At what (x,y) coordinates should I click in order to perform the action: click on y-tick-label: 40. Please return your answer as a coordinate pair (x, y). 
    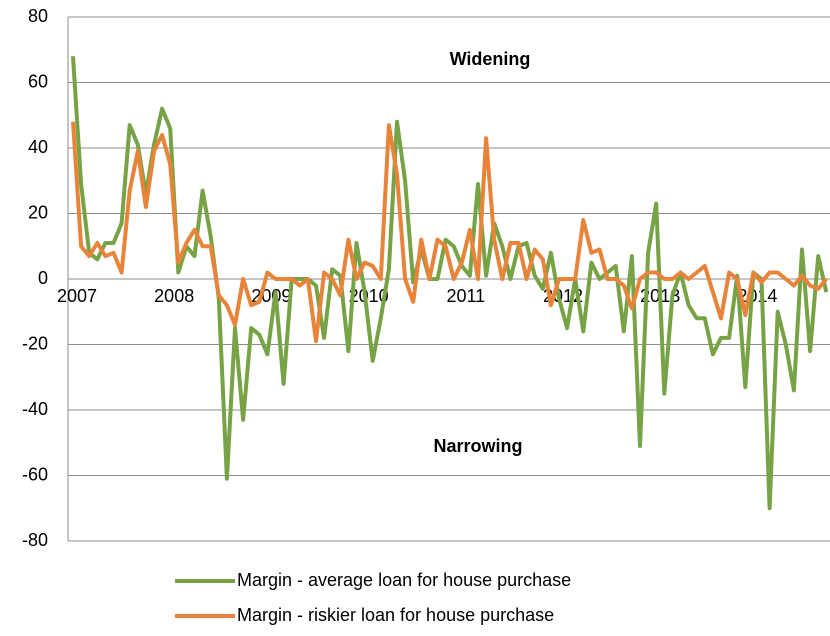
    Looking at the image, I should click on (38, 147).